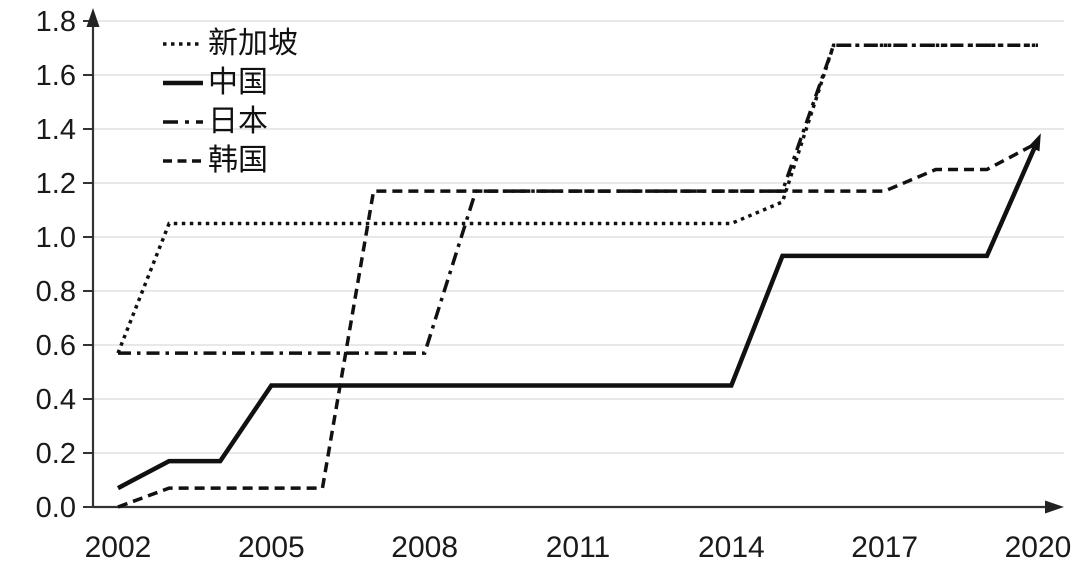  I want to click on x-axis-arrow-icon, so click(1054, 507).